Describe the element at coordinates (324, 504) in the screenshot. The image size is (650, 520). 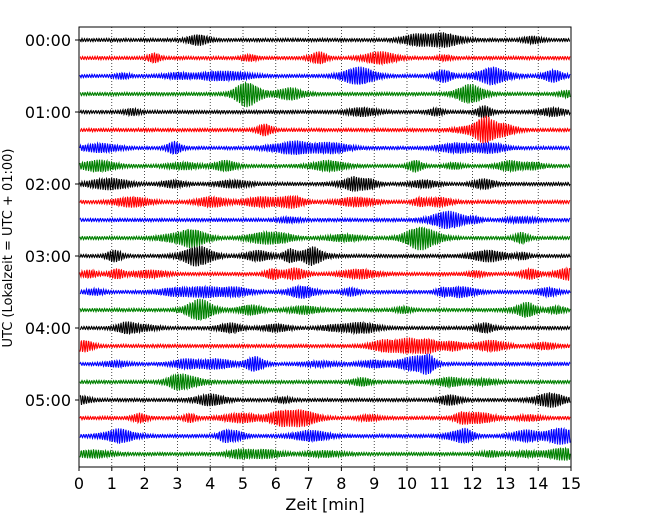
I see `x-axis-label: Zeit [min]` at that location.